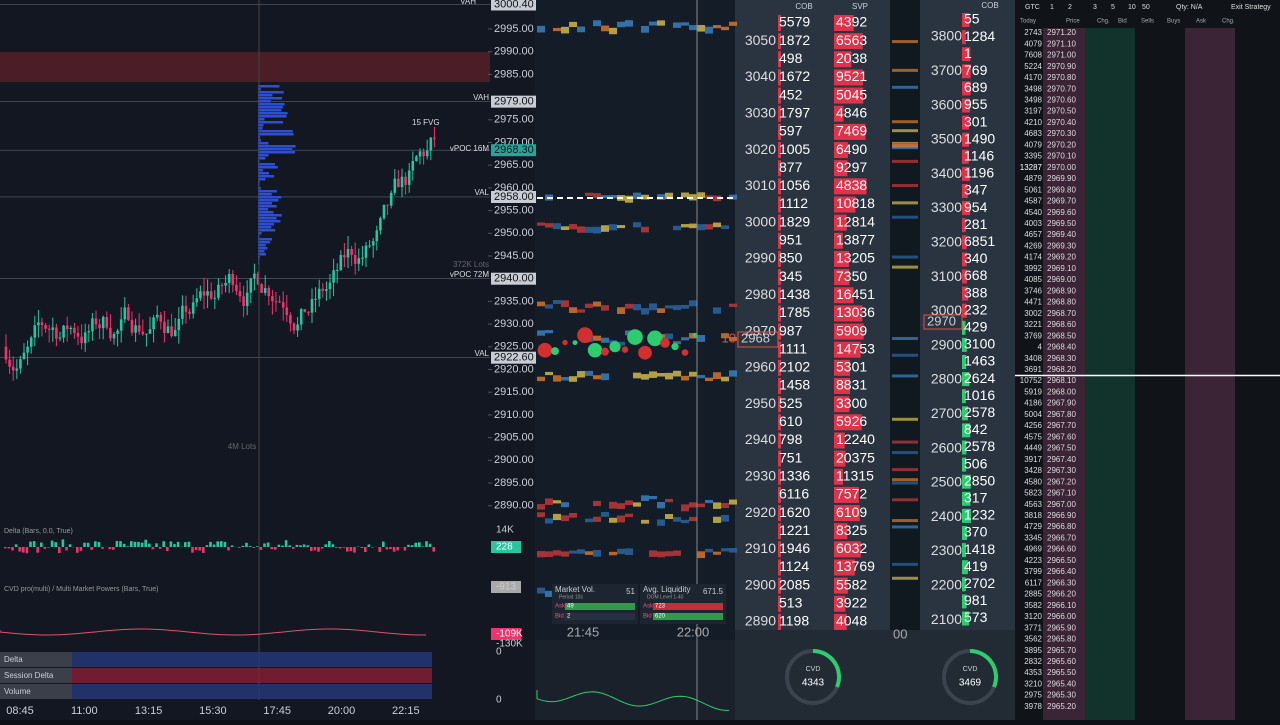 The height and width of the screenshot is (725, 1280). I want to click on today: 4353, so click(1033, 672).